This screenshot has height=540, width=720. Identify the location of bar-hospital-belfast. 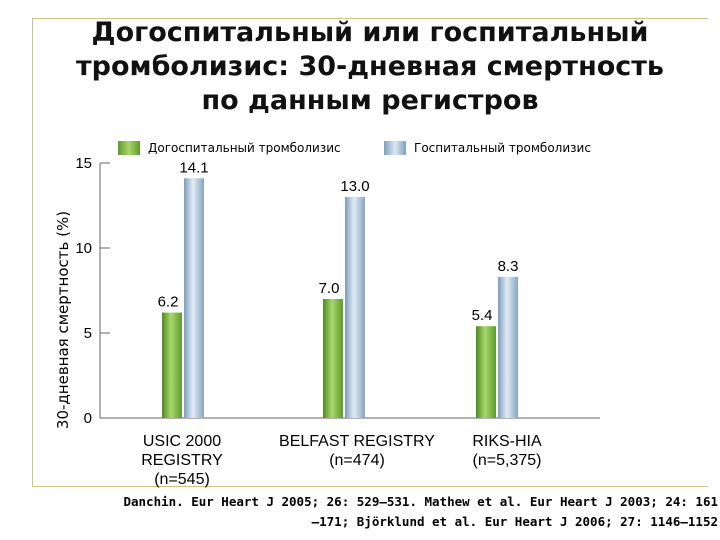
(355, 307).